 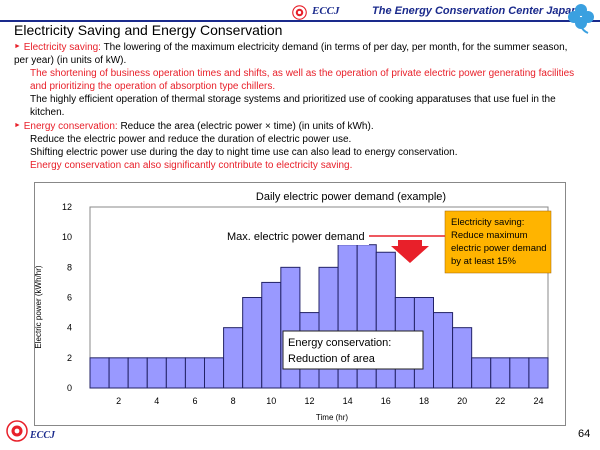 I want to click on y-tick-label: 2, so click(x=69, y=358).